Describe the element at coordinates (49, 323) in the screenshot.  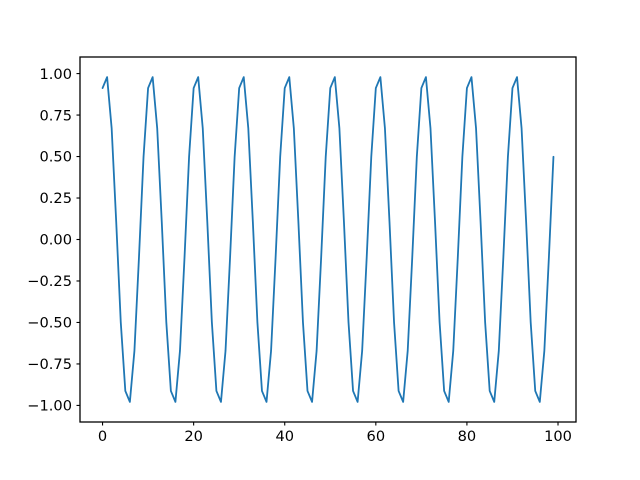
I see `y-tick-label: −0.50` at that location.